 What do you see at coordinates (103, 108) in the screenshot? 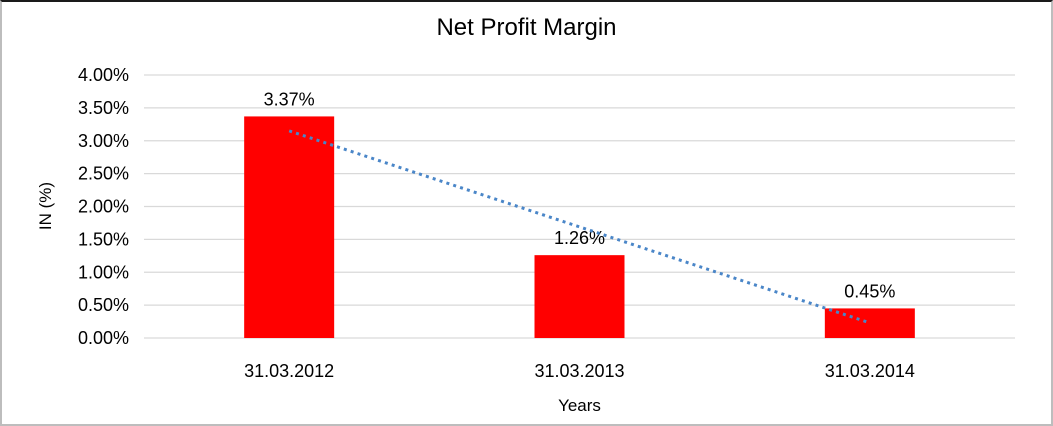
I see `y-tick-label: 3.50%` at bounding box center [103, 108].